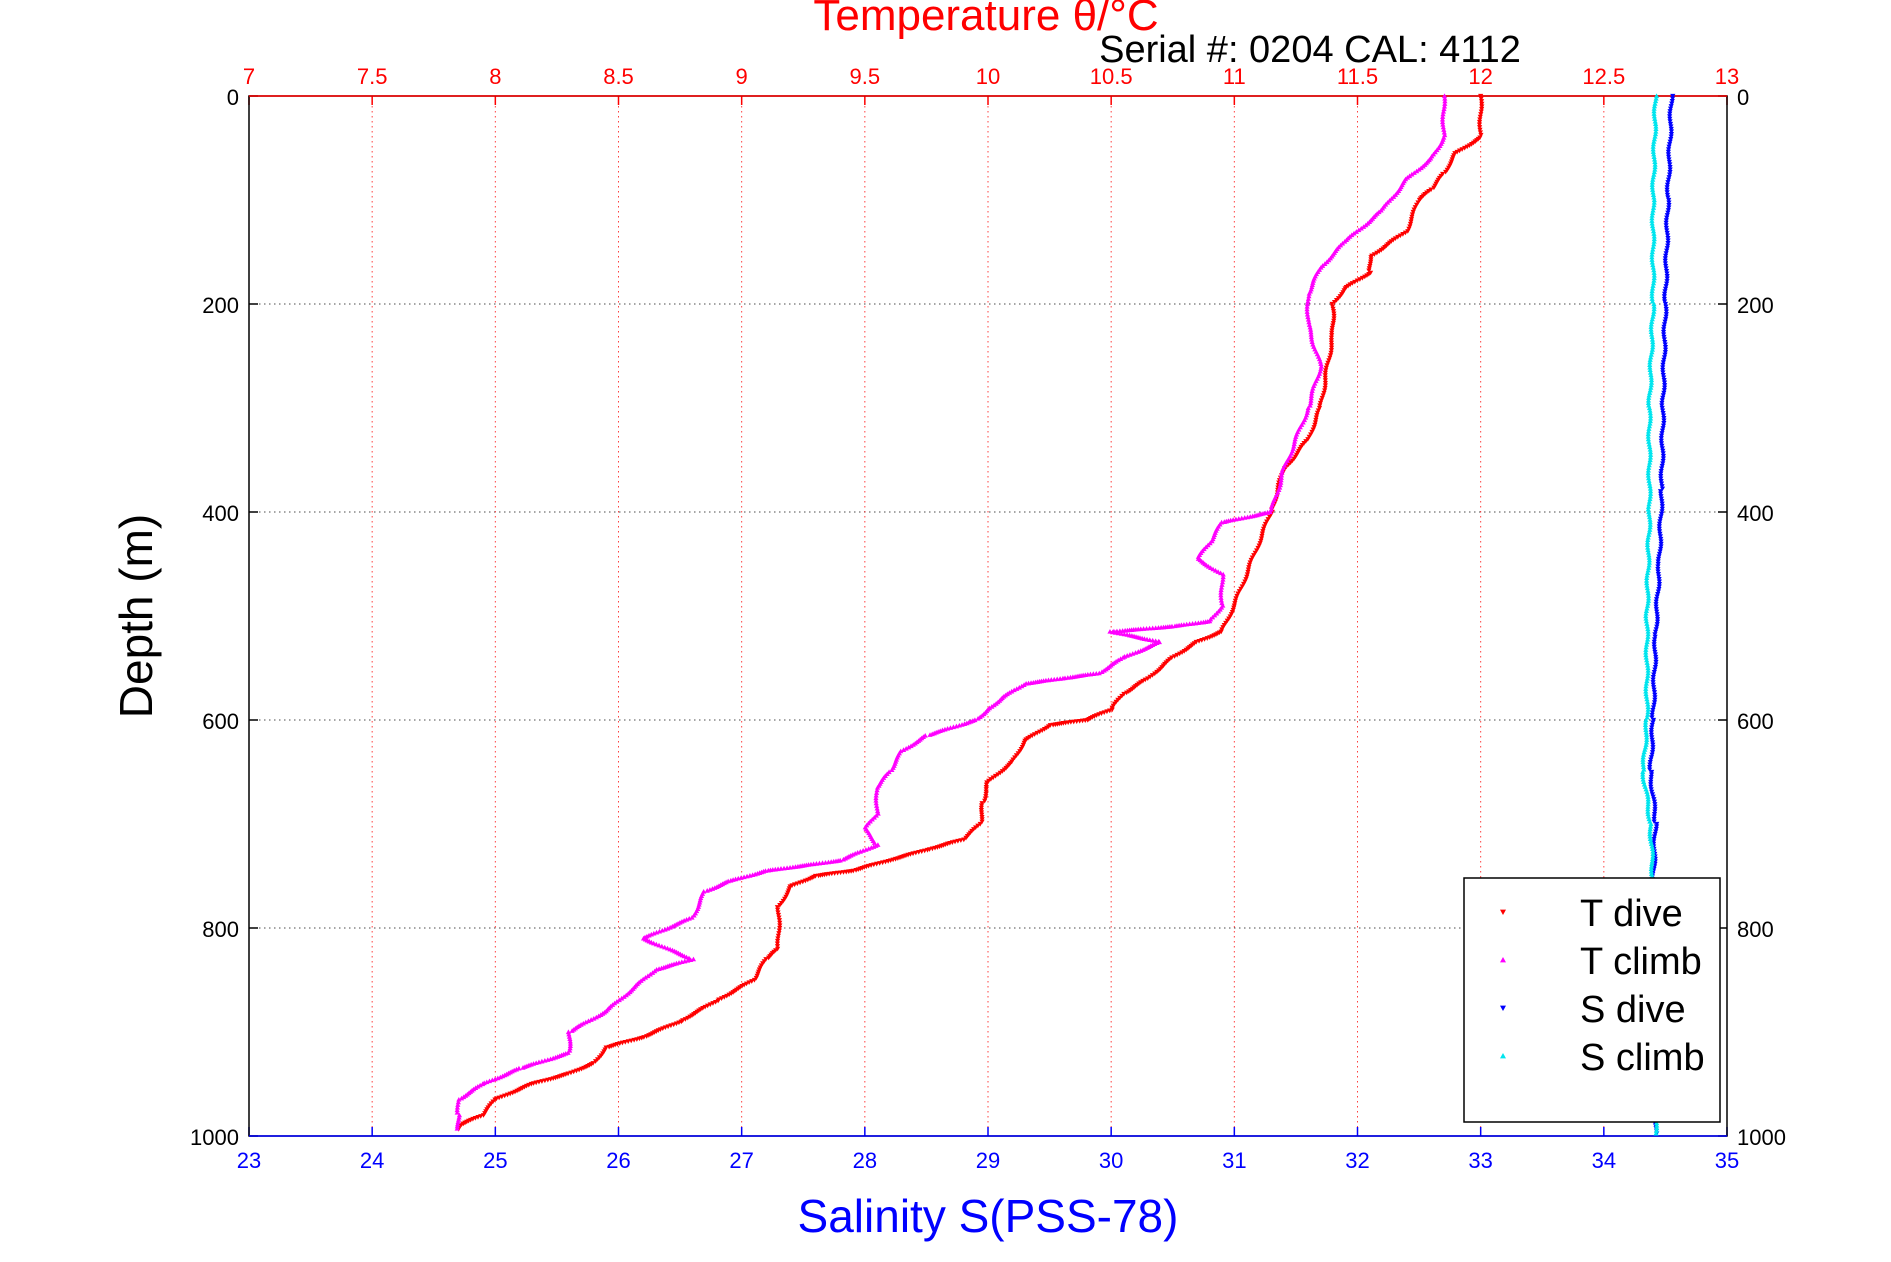 This screenshot has height=1262, width=1891. I want to click on chart-subtitle: Serial #: 0204 CAL: 4112, so click(1310, 50).